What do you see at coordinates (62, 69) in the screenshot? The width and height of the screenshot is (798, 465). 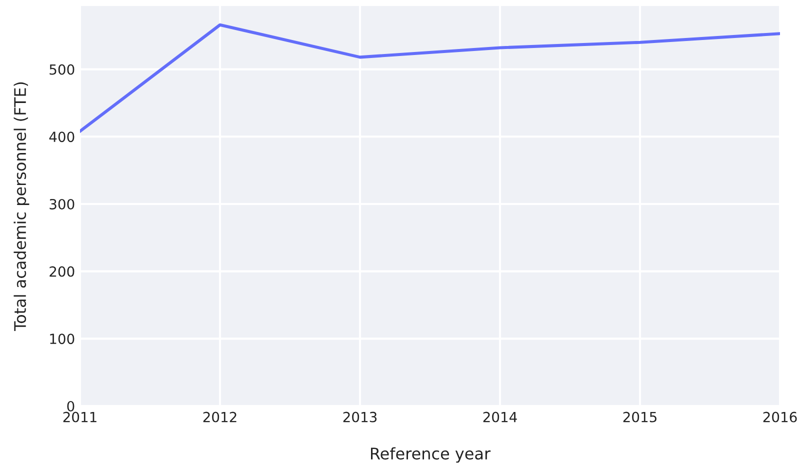 I see `y-tick-label: 500` at bounding box center [62, 69].